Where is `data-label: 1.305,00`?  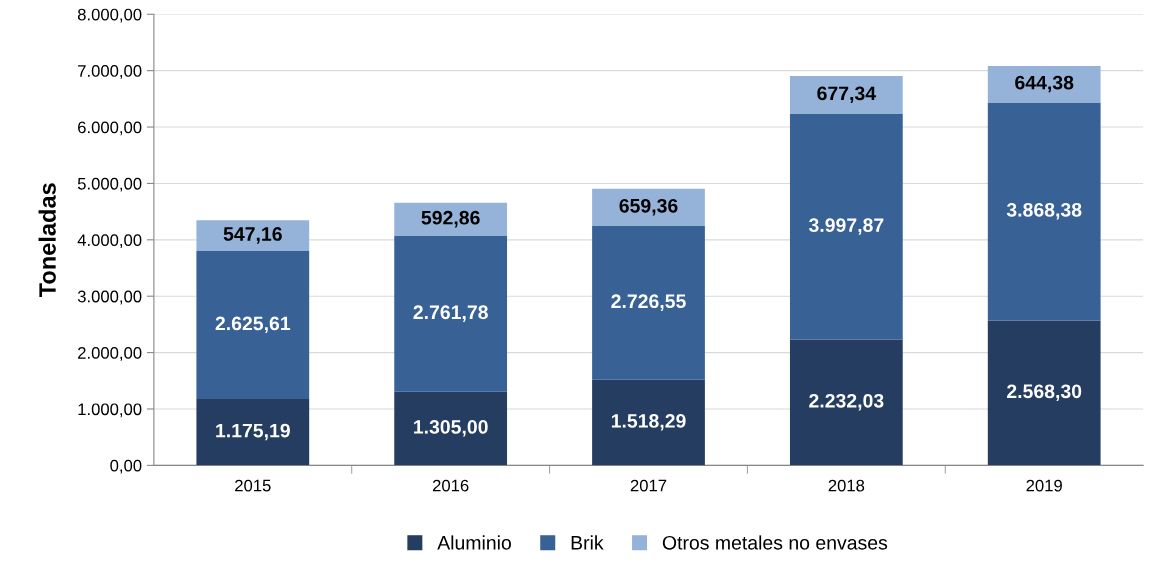
data-label: 1.305,00 is located at coordinates (451, 428).